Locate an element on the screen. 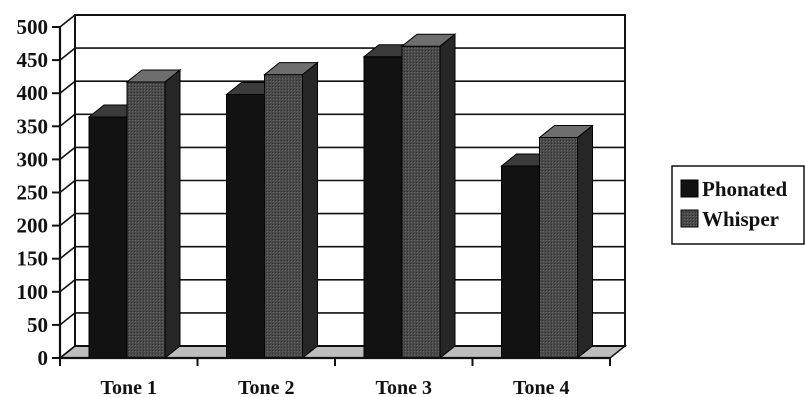 Image resolution: width=805 pixels, height=397 pixels. y-tick-label: 450 is located at coordinates (33, 60).